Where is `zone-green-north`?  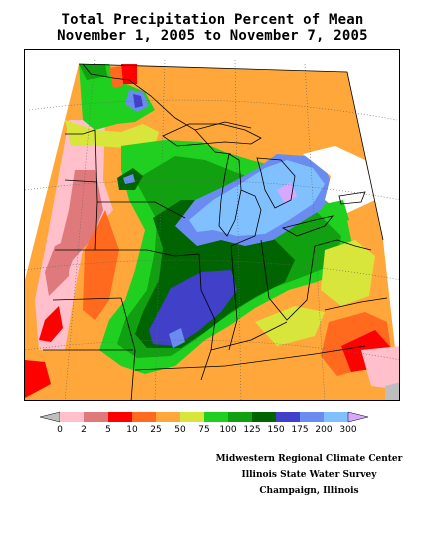
zone-green-north is located at coordinates (117, 97).